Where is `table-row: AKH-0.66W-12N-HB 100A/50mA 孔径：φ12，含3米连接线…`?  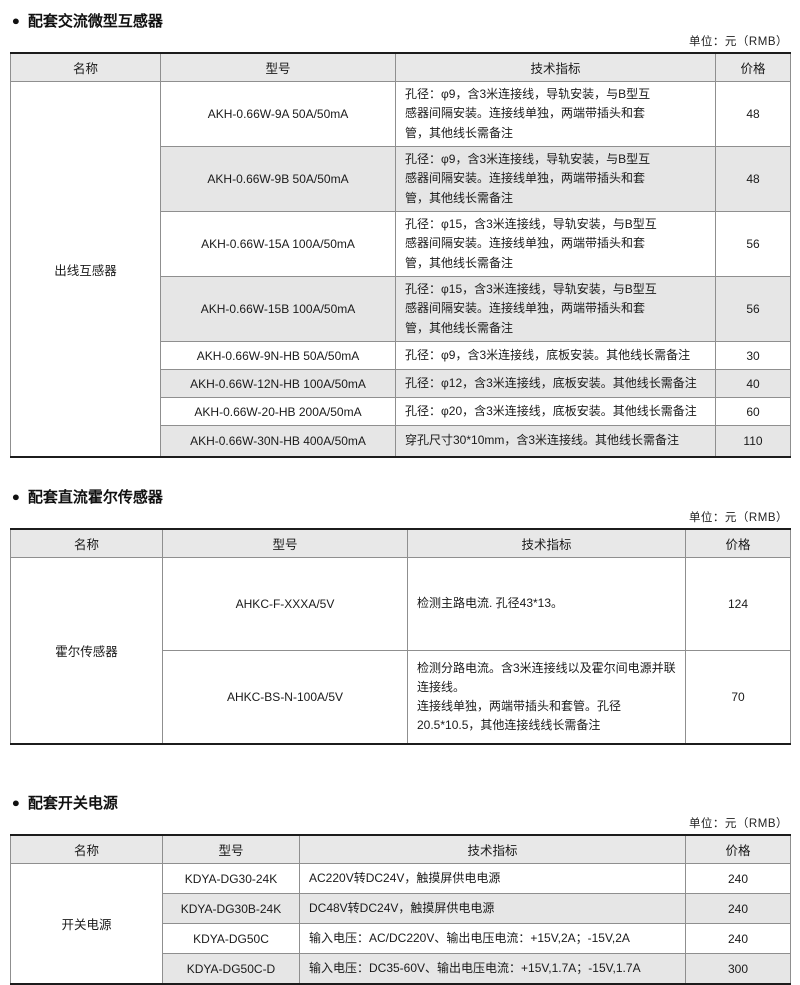 table-row: AKH-0.66W-12N-HB 100A/50mA 孔径：φ12，含3米连接线… is located at coordinates (401, 383).